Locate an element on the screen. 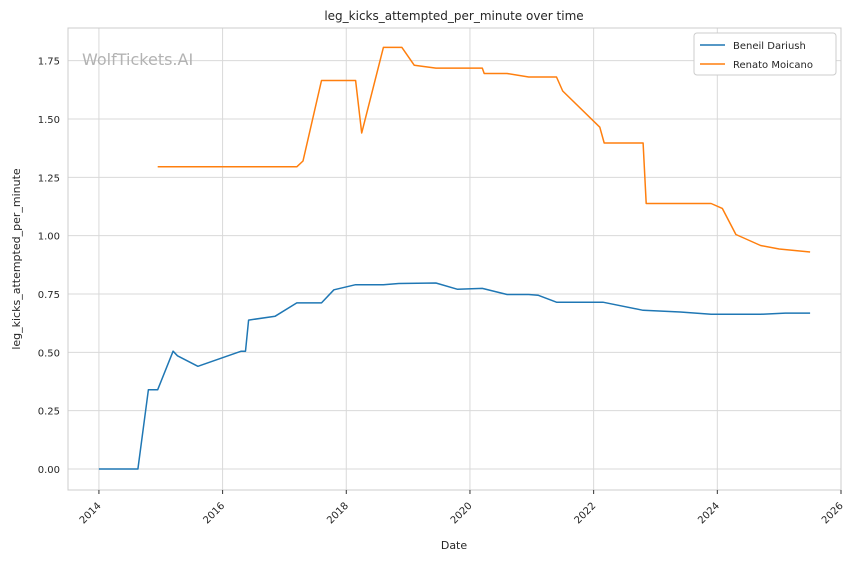 The image size is (864, 561). legend-label-renato-moicano: Renato Moicano is located at coordinates (773, 65).